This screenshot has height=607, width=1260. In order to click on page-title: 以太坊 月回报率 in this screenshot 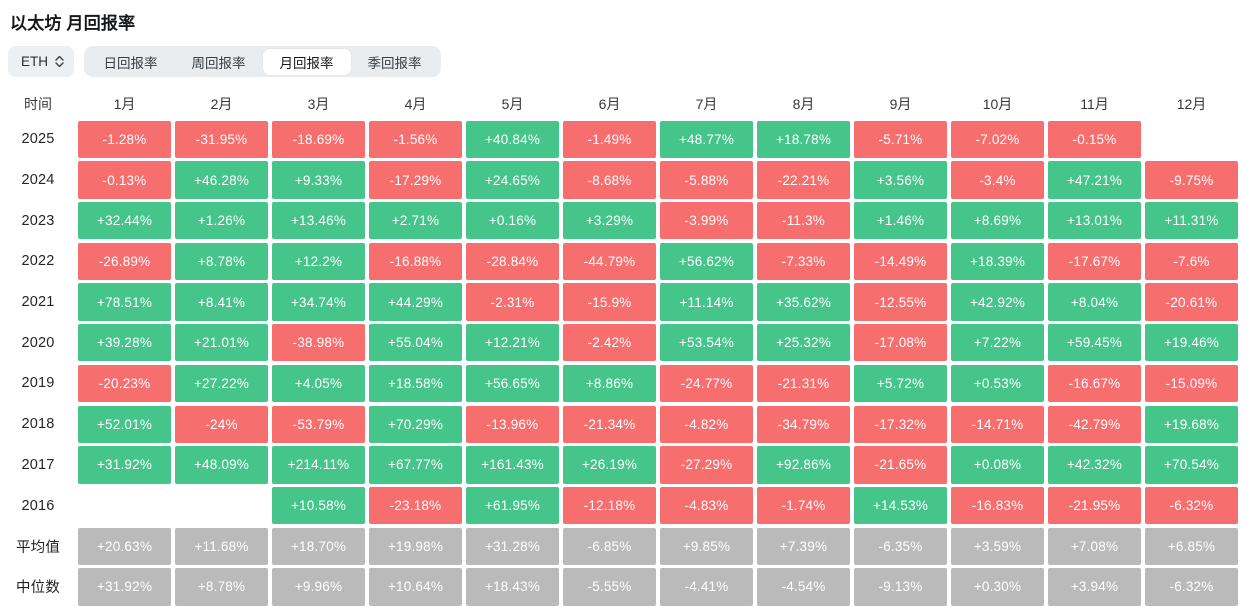, I will do `click(73, 23)`.